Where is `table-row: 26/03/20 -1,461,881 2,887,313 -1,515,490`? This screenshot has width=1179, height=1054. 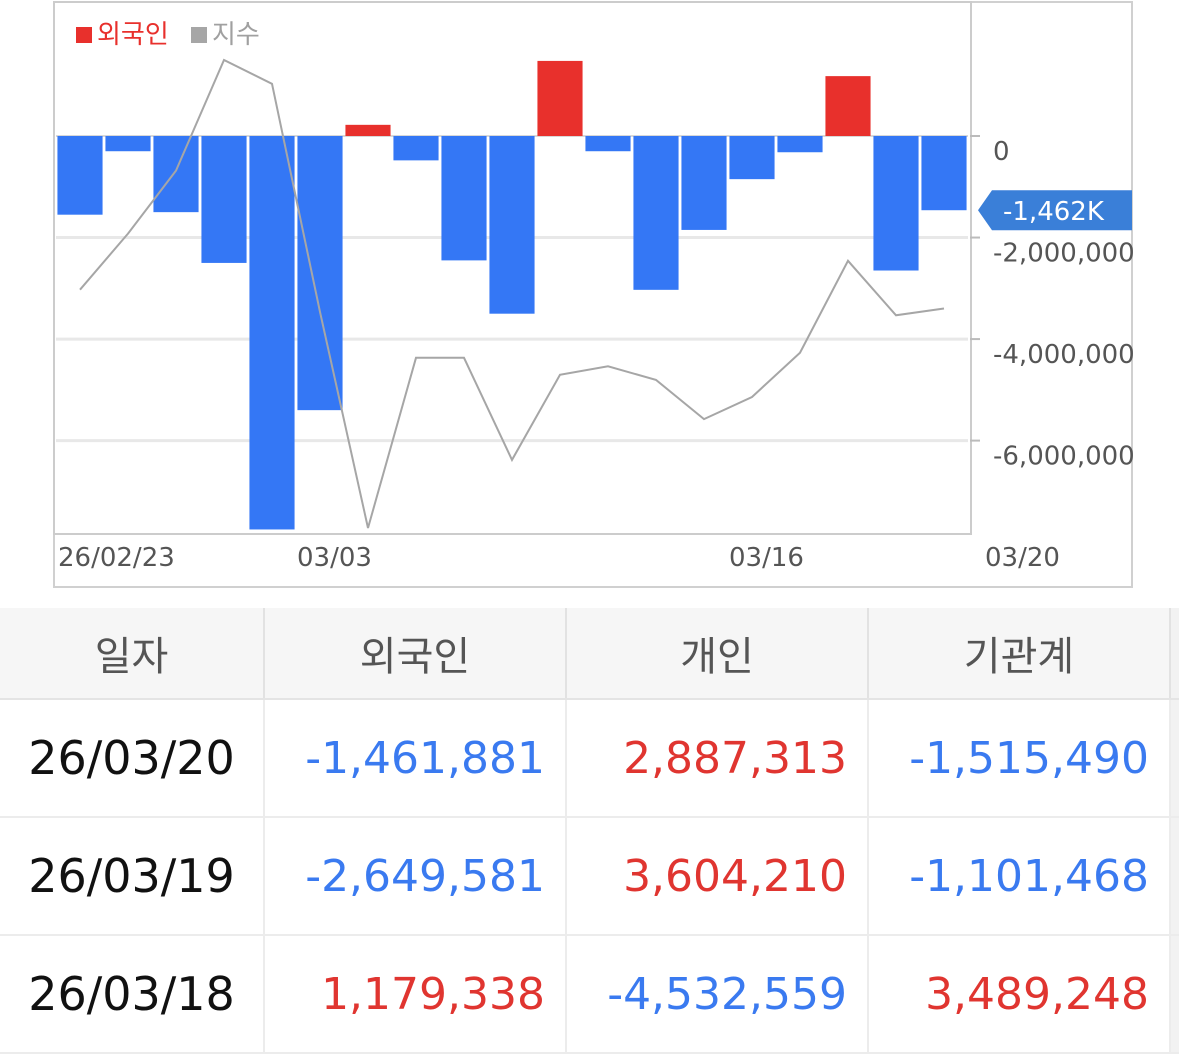
table-row: 26/03/20 -1,461,881 2,887,313 -1,515,490 is located at coordinates (589, 758).